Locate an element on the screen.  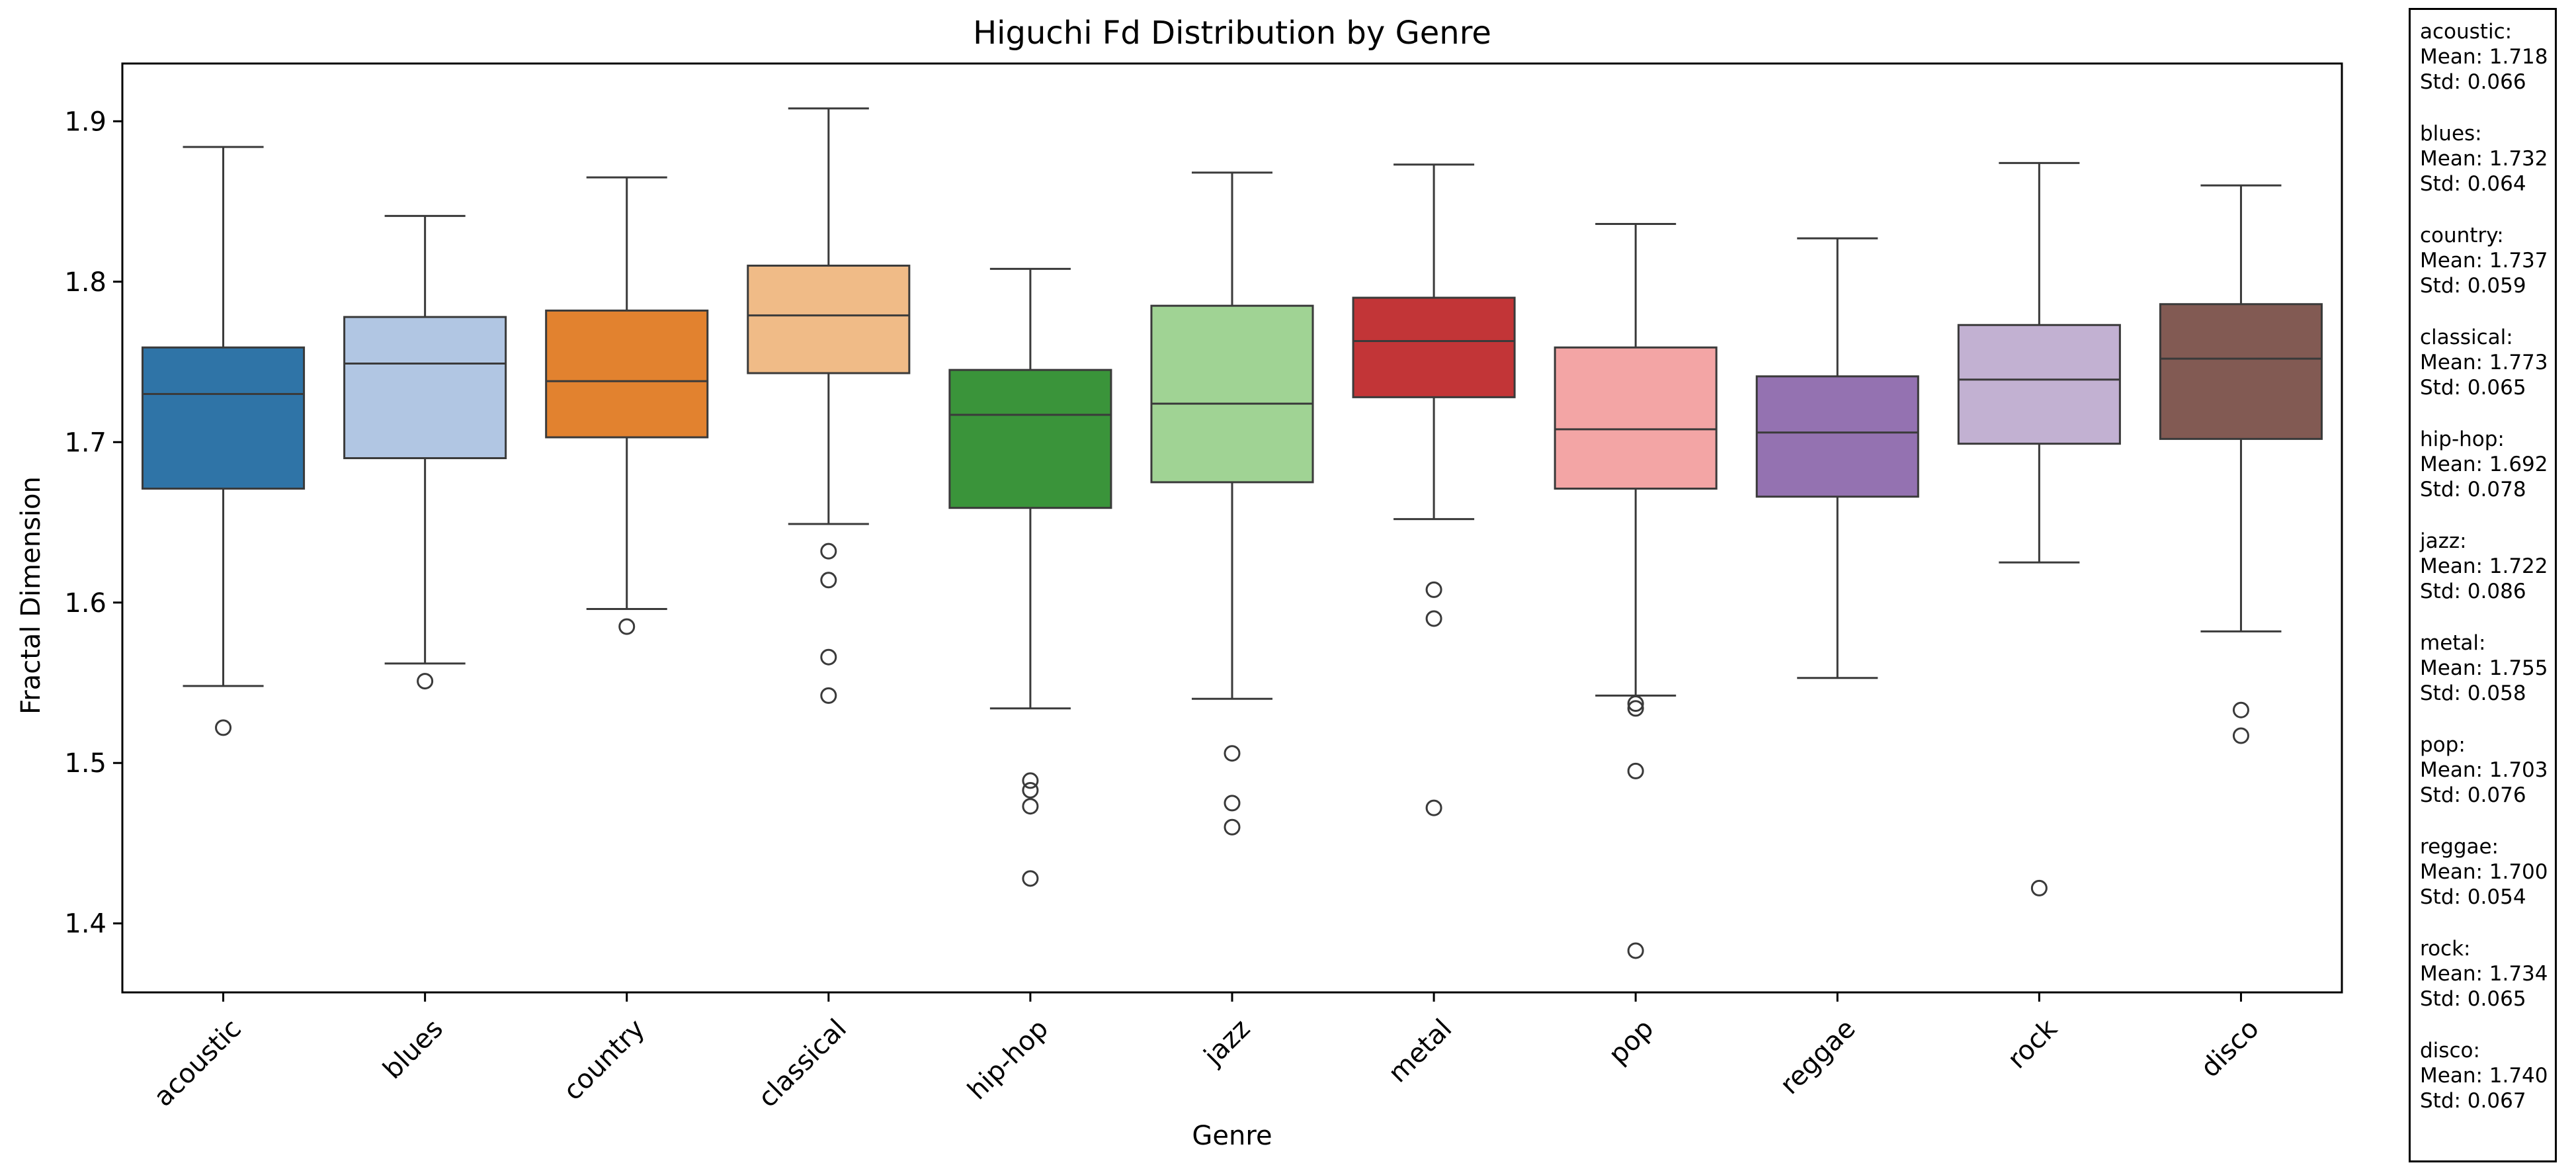
stat-std: Std: 0.058 is located at coordinates (2473, 693).